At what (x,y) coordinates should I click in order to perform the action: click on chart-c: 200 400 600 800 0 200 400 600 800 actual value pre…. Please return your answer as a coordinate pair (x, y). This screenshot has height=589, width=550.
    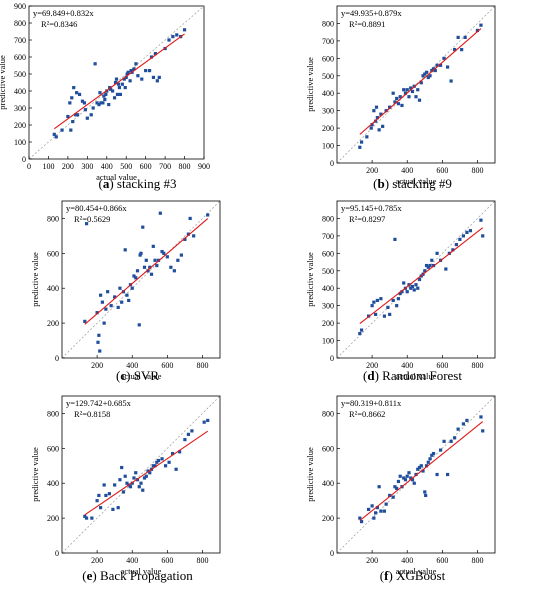
    Looking at the image, I should click on (125, 290).